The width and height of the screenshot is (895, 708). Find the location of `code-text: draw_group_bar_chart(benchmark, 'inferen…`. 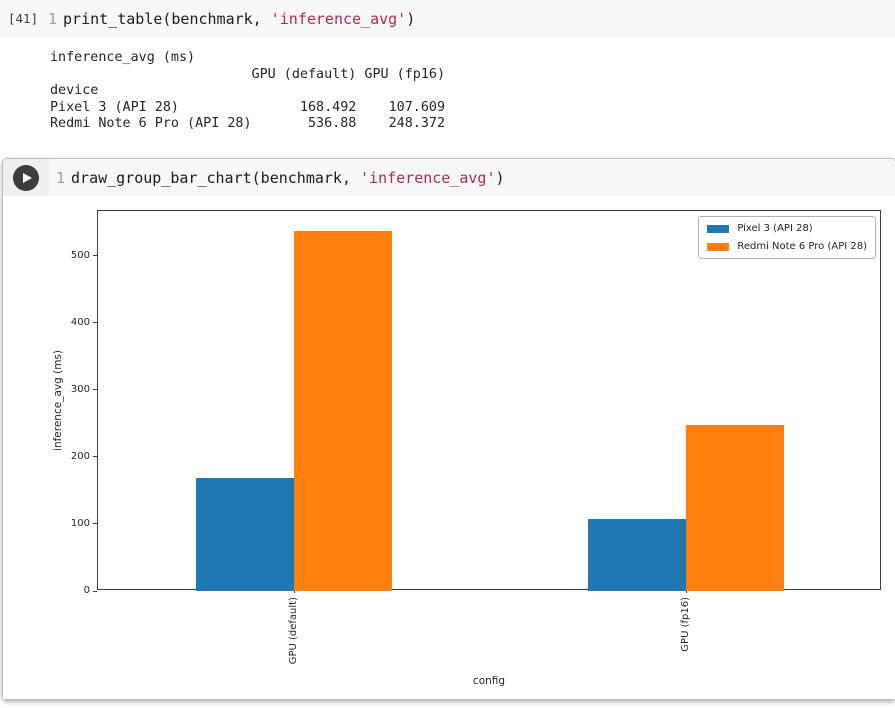

code-text: draw_group_bar_chart(benchmark, 'inferen… is located at coordinates (287, 178).